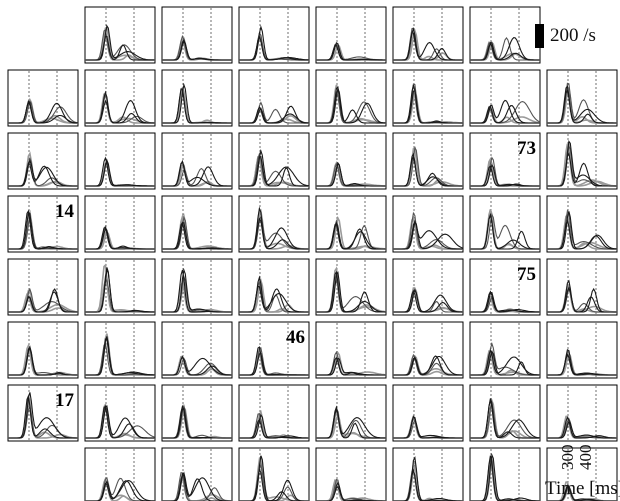 Image resolution: width=620 pixels, height=501 pixels. I want to click on panel-r5-c1, so click(120, 350).